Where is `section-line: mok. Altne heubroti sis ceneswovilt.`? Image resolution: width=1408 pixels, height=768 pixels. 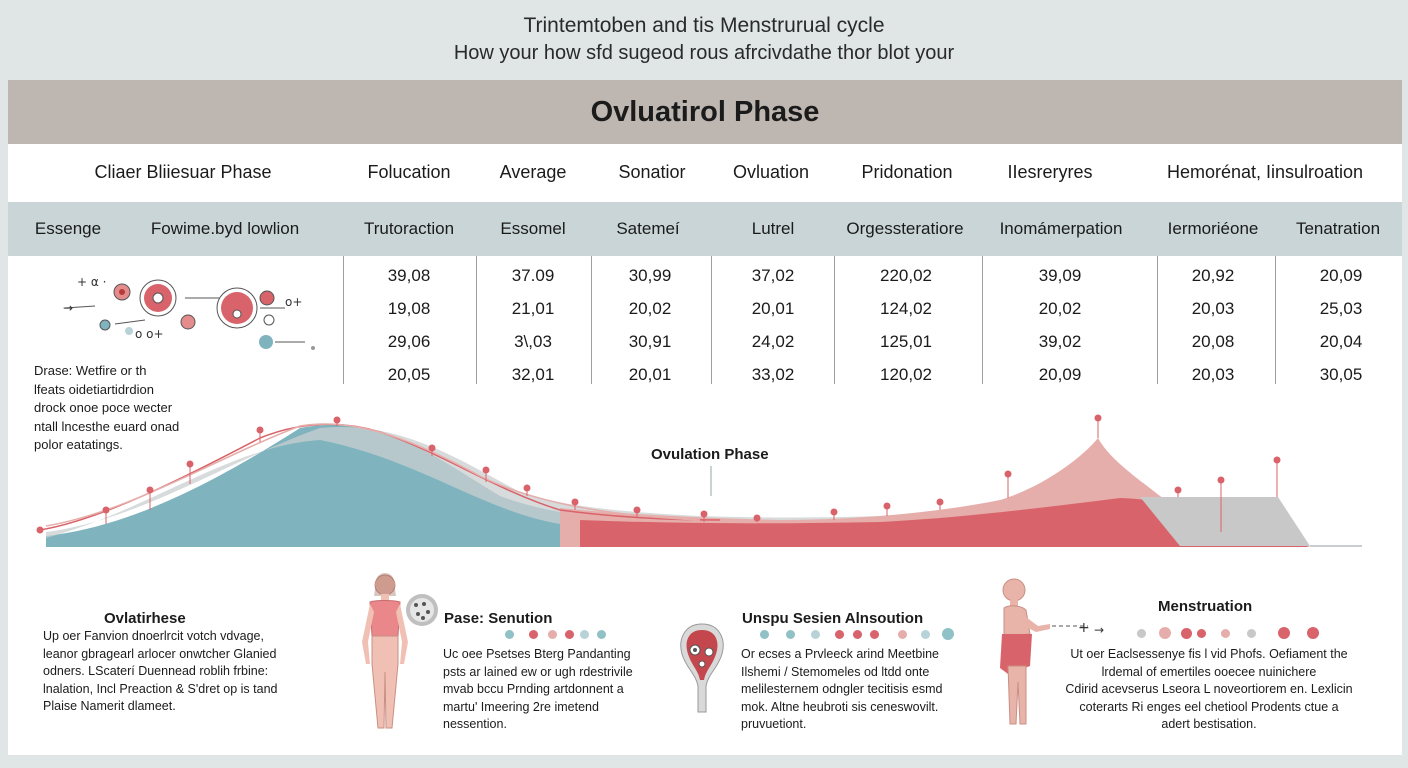 section-line: mok. Altne heubroti sis ceneswovilt. is located at coordinates (840, 706).